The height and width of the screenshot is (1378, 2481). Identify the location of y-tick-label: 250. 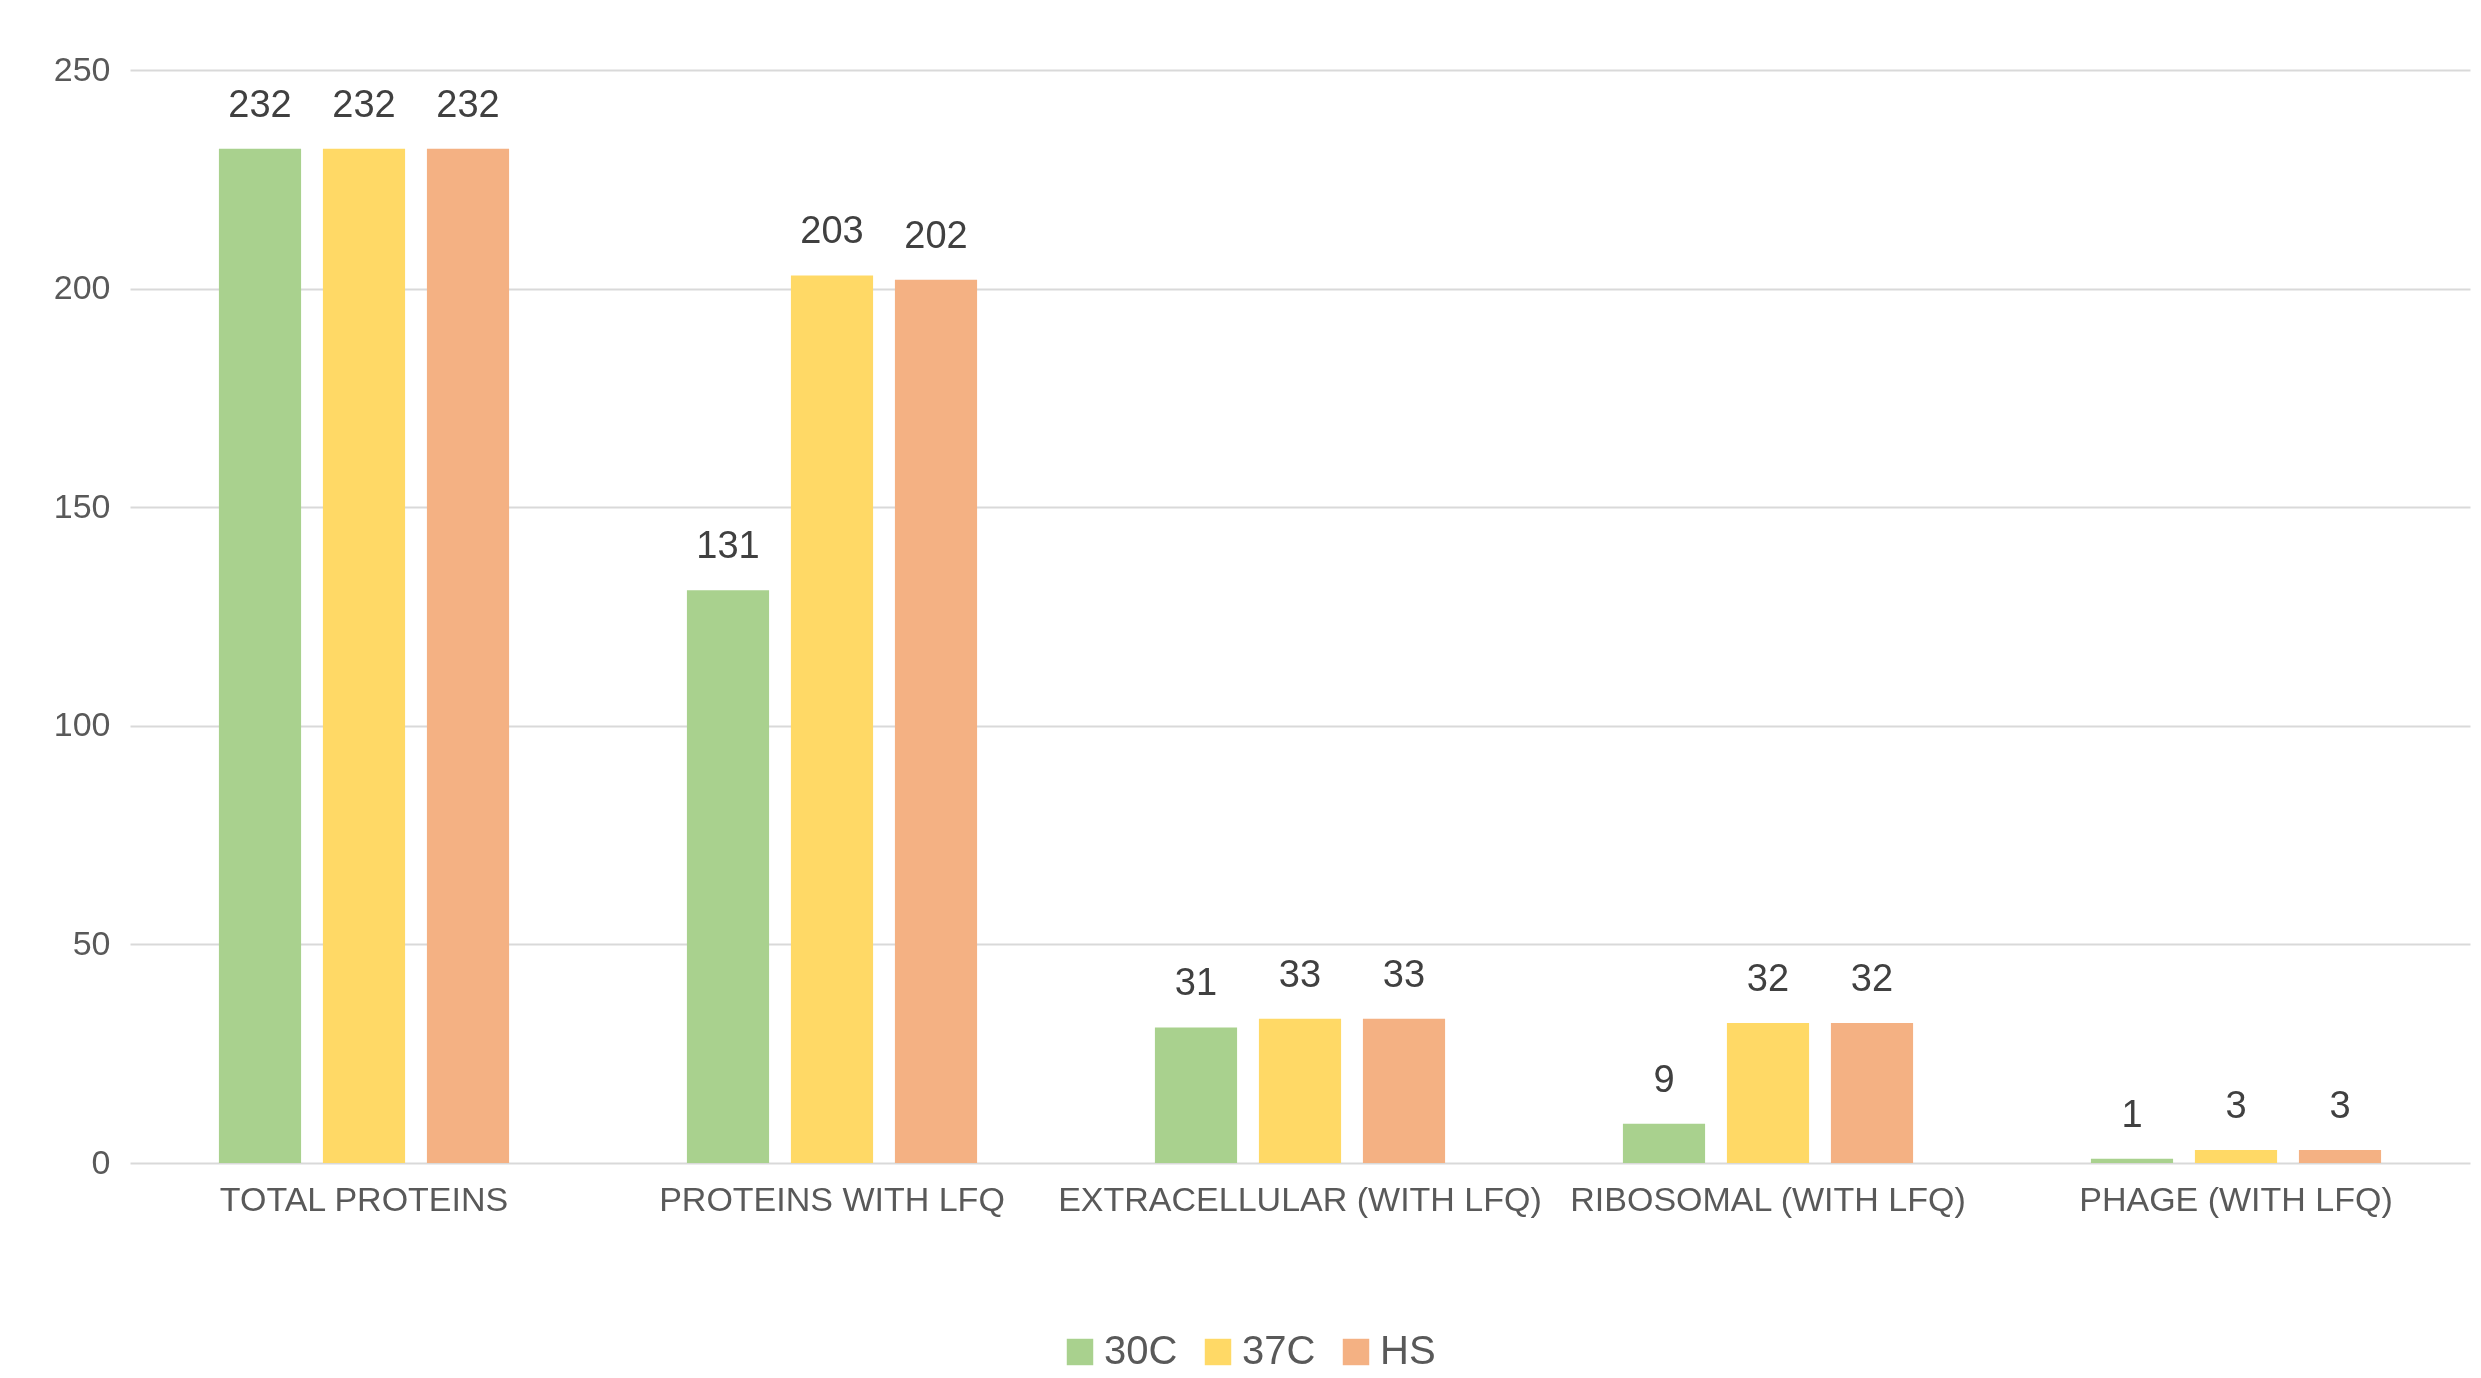
(82, 68).